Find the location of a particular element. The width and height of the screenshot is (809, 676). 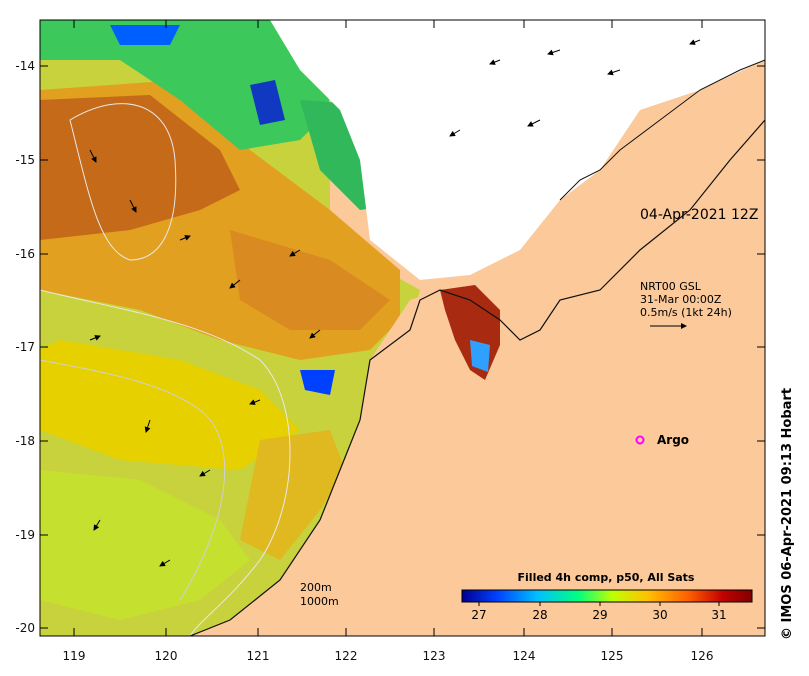

x-tick-label: 122 is located at coordinates (346, 656).